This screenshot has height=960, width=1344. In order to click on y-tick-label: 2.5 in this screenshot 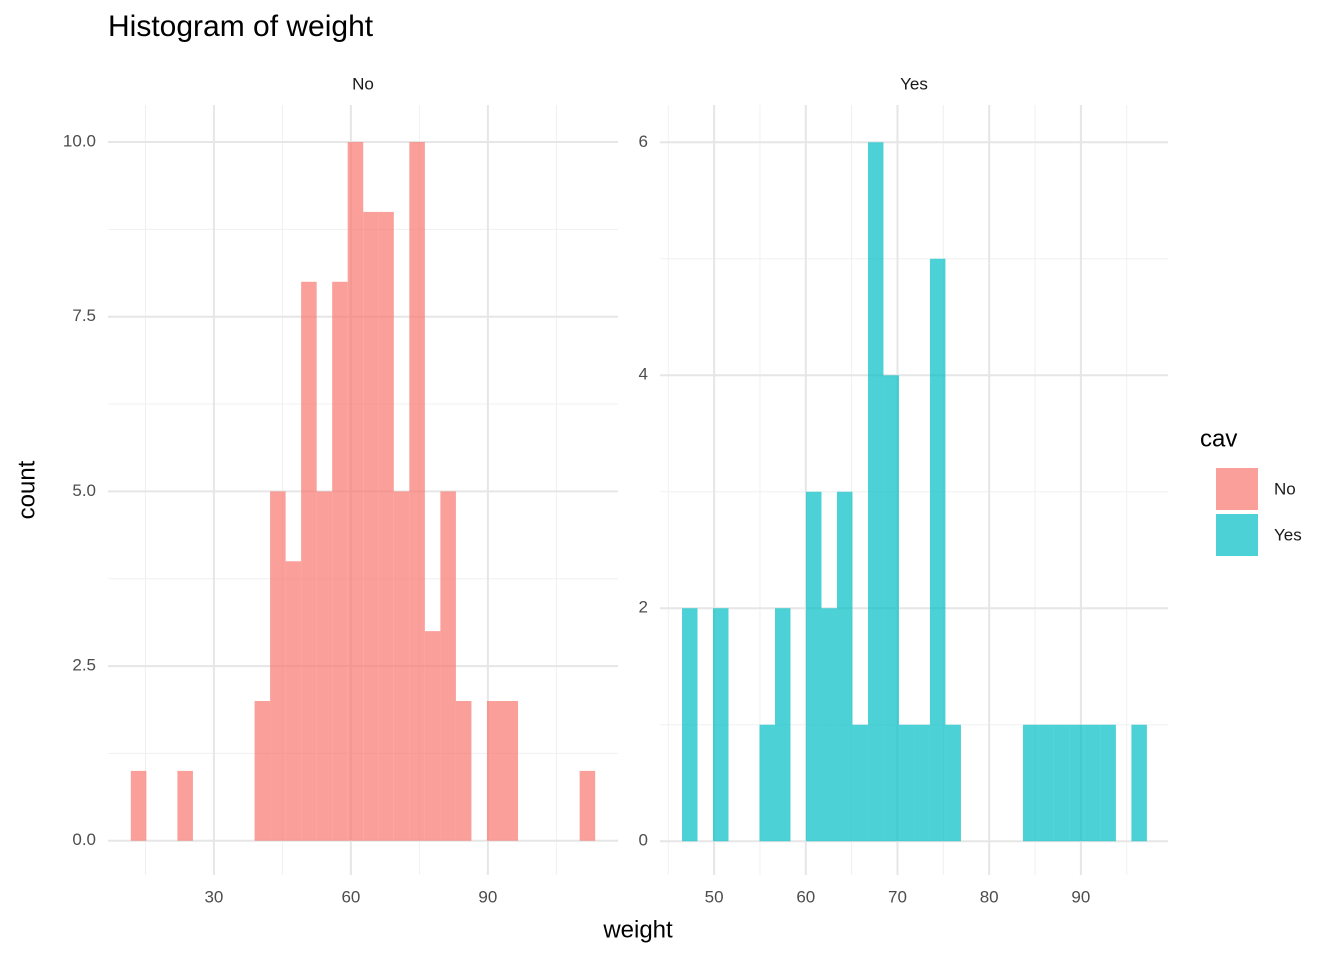, I will do `click(84, 665)`.